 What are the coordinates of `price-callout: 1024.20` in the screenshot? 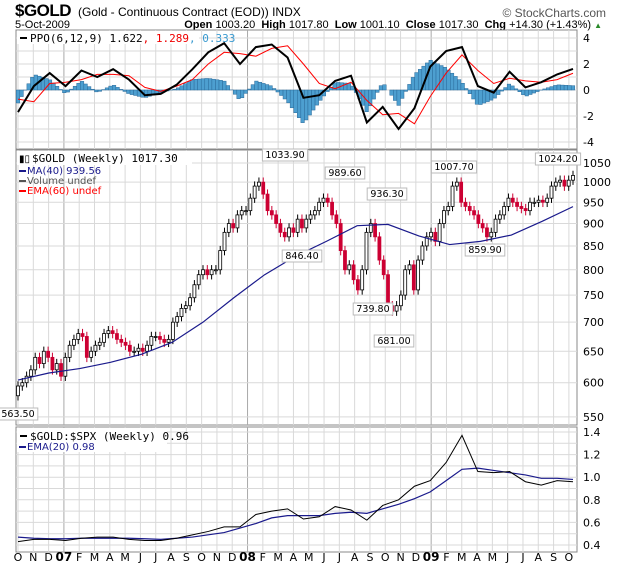 It's located at (557, 159).